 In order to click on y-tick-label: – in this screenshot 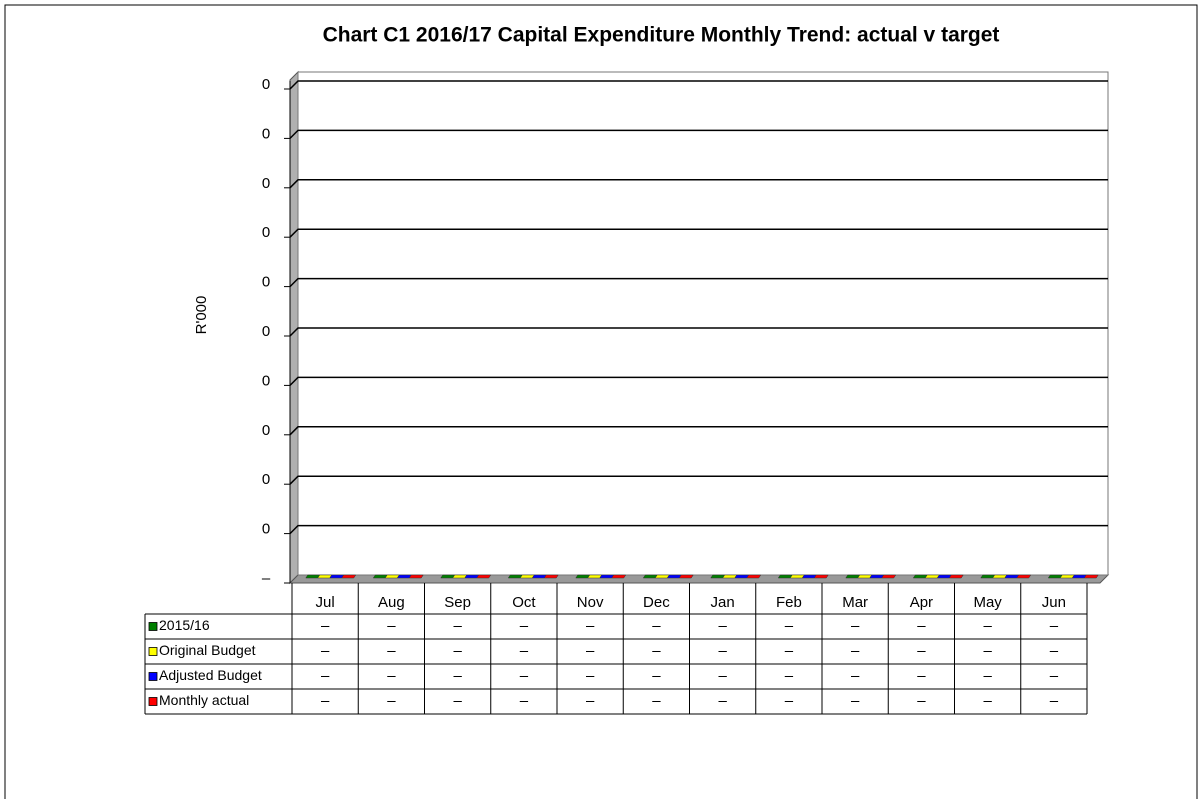, I will do `click(266, 578)`.